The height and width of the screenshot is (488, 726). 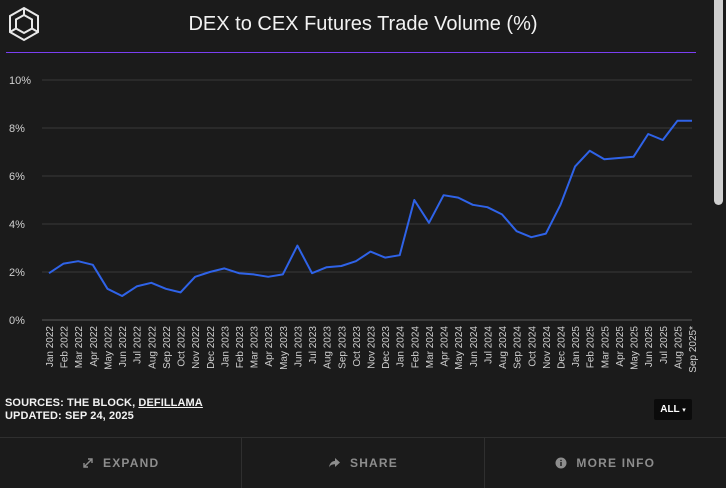 I want to click on y-tick-label: 10%, so click(x=20, y=81).